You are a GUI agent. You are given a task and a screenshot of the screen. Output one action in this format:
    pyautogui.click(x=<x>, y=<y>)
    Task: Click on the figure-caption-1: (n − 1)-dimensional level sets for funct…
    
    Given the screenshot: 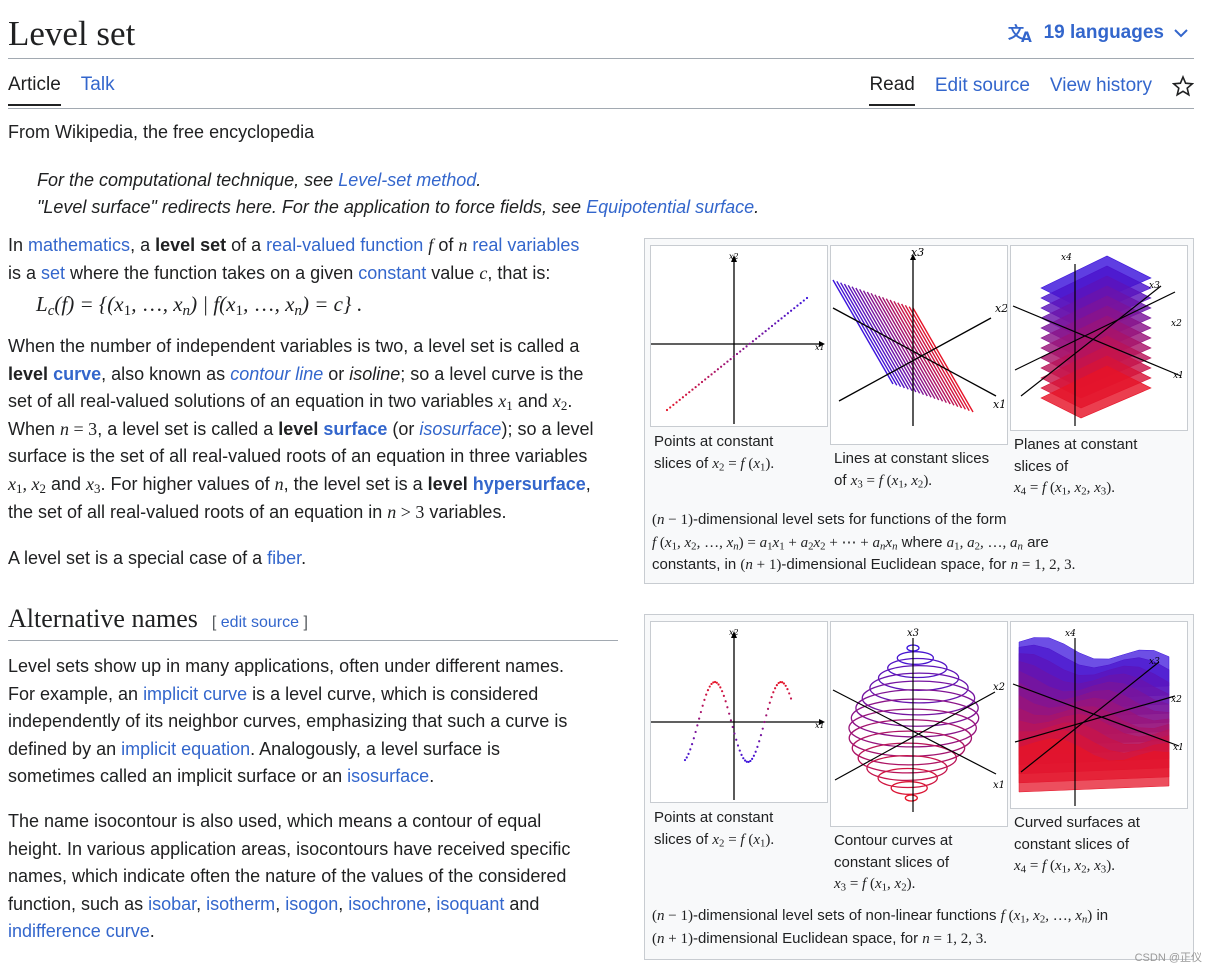 What is the action you would take?
    pyautogui.click(x=864, y=542)
    